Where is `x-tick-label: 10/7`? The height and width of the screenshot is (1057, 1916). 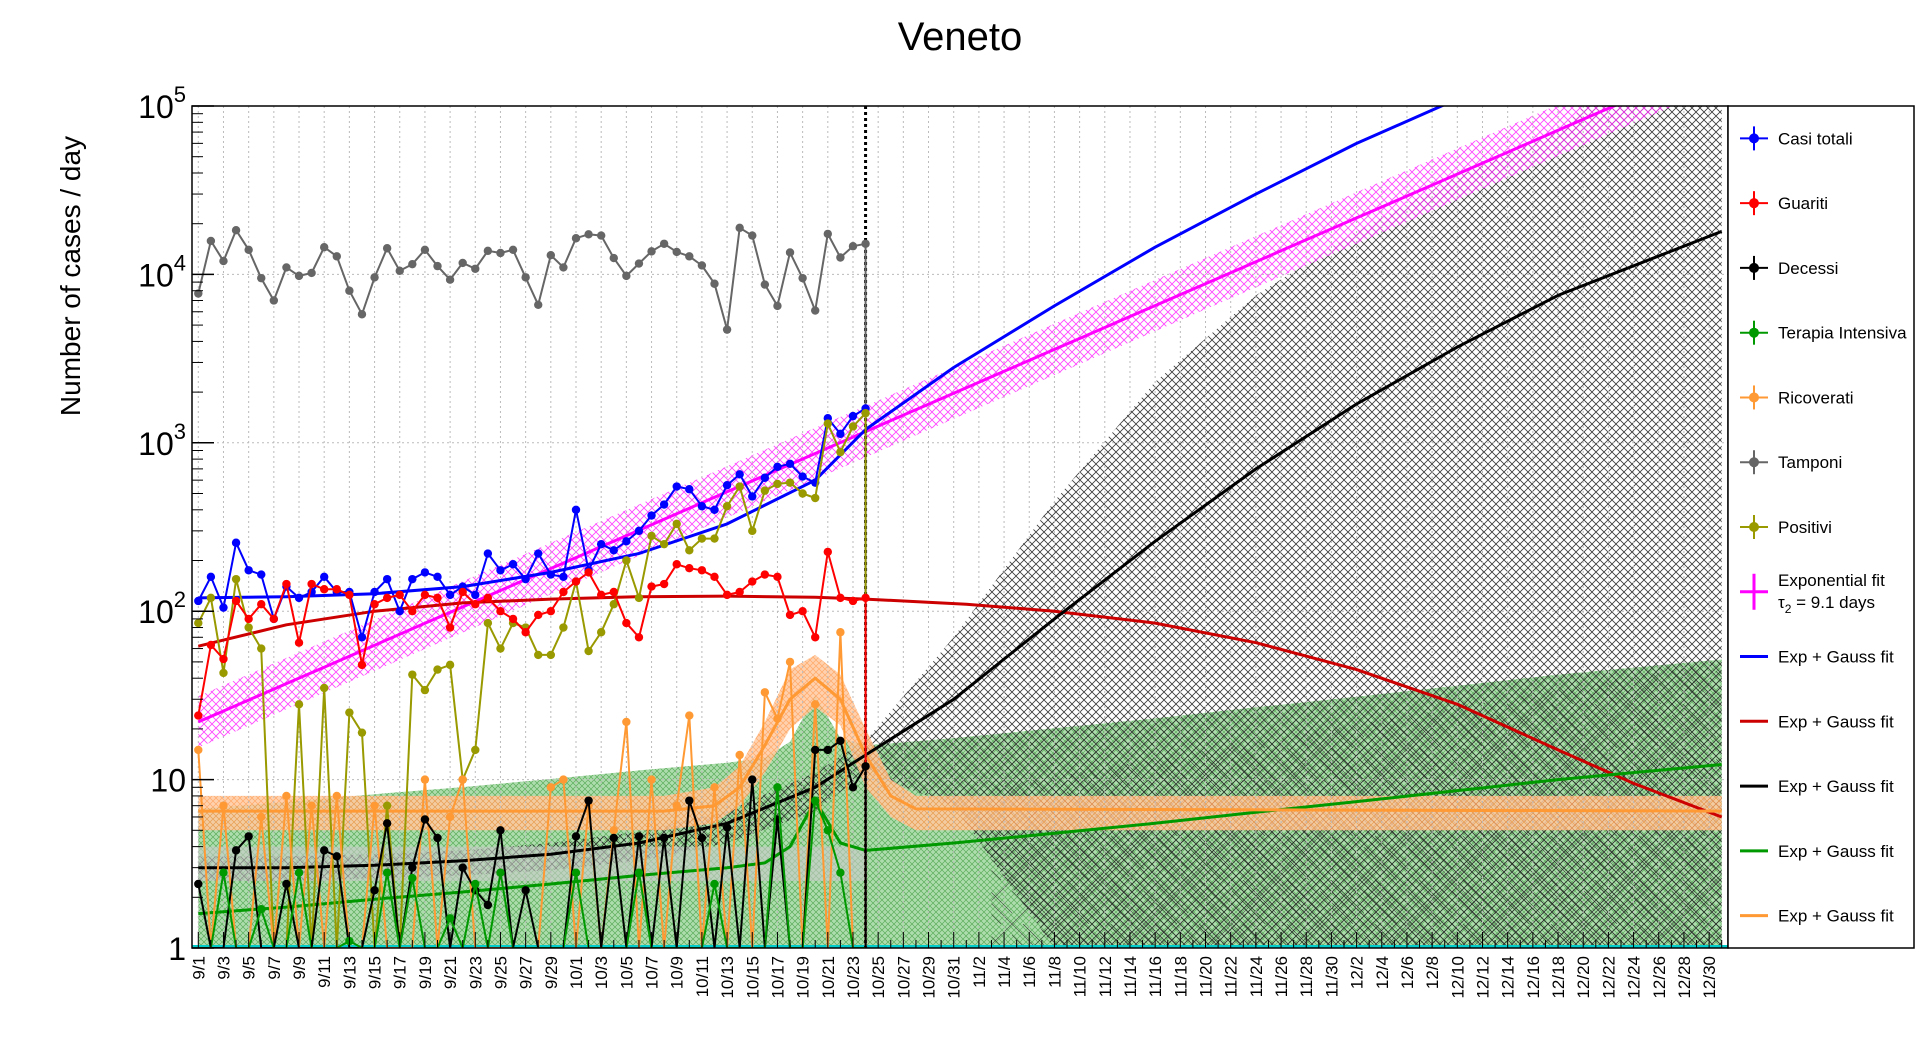
x-tick-label: 10/7 is located at coordinates (652, 972).